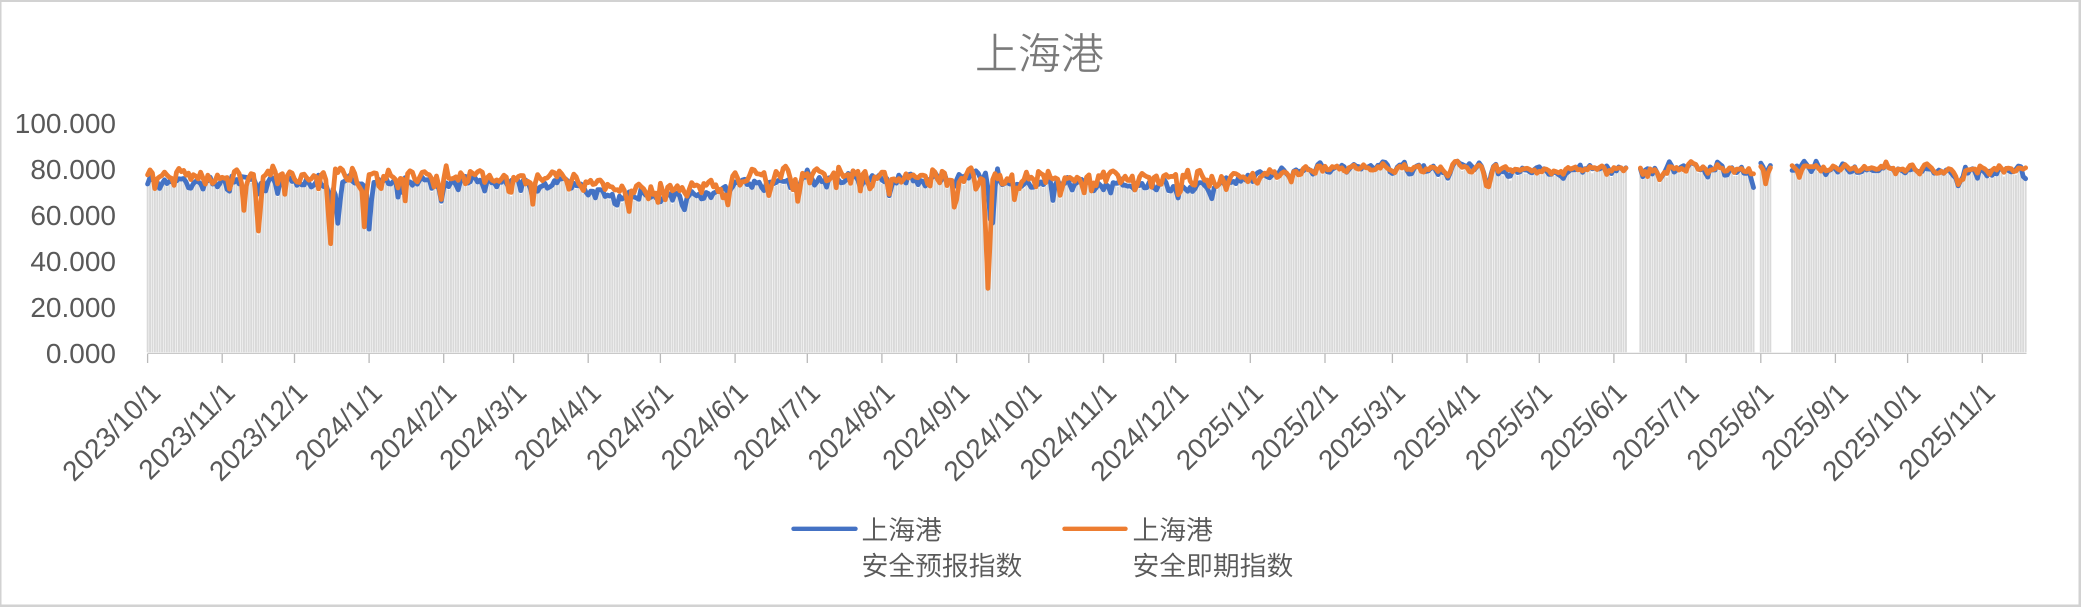 This screenshot has width=2081, height=607. Describe the element at coordinates (73, 307) in the screenshot. I see `svg-text: 20.000` at that location.